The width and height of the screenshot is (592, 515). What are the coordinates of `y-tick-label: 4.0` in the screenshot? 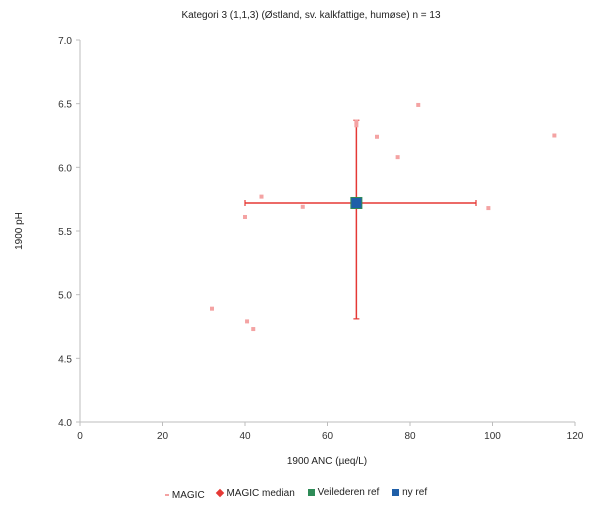 It's located at (65, 423).